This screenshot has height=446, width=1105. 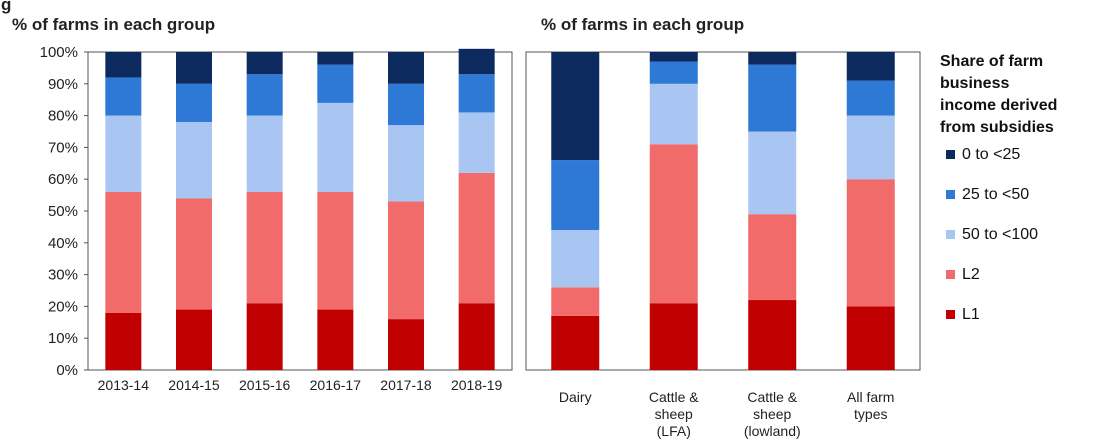 I want to click on x-tick-label: Dairy, so click(x=575, y=397).